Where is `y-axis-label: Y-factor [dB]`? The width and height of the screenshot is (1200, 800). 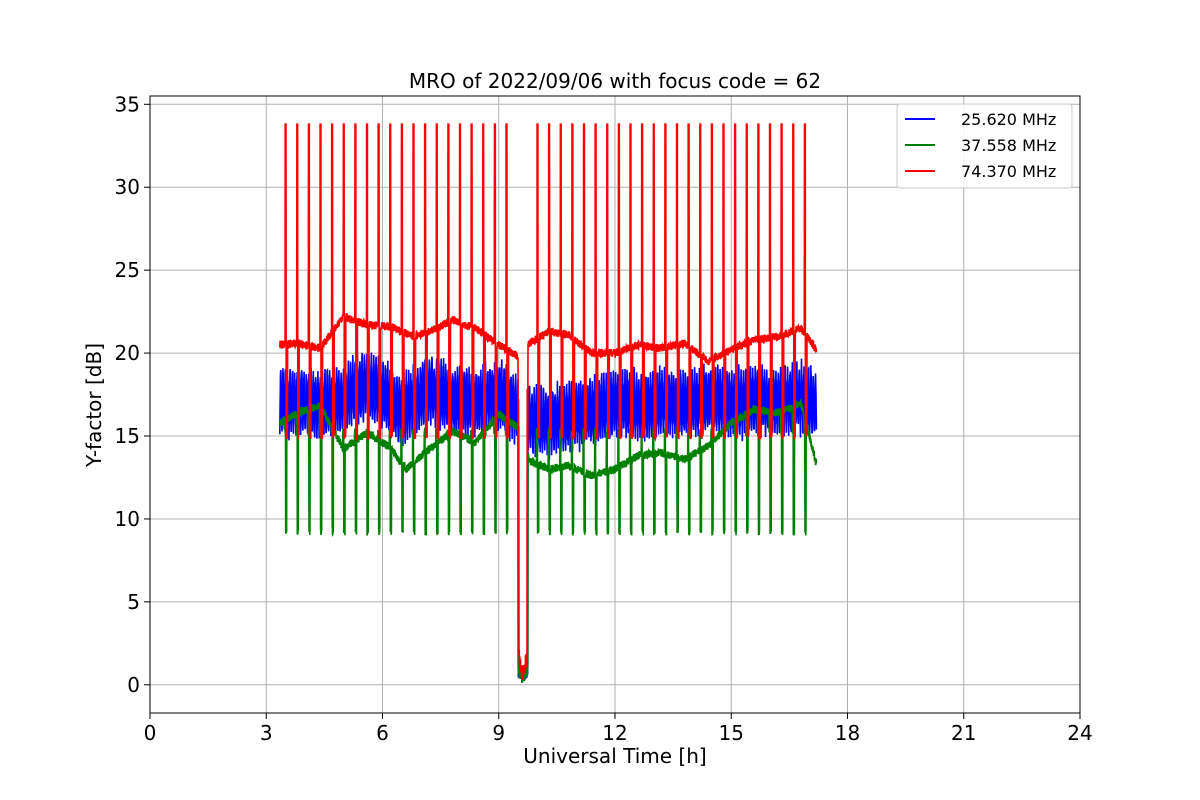
y-axis-label: Y-factor [dB] is located at coordinates (94, 405).